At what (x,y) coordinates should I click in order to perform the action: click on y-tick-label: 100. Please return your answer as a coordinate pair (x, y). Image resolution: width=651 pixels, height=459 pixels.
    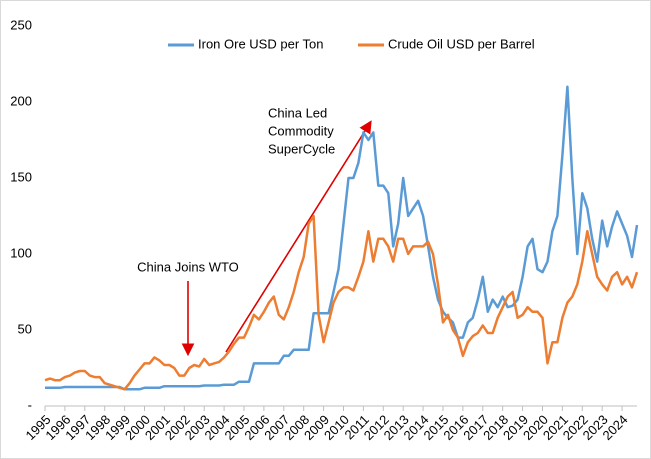
    Looking at the image, I should click on (21, 252).